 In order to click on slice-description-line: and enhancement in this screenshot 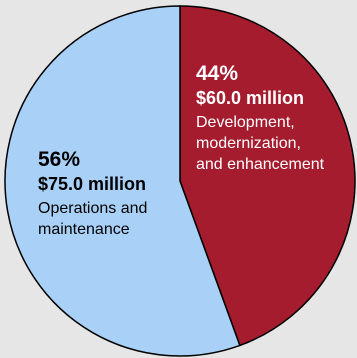, I will do `click(260, 164)`.